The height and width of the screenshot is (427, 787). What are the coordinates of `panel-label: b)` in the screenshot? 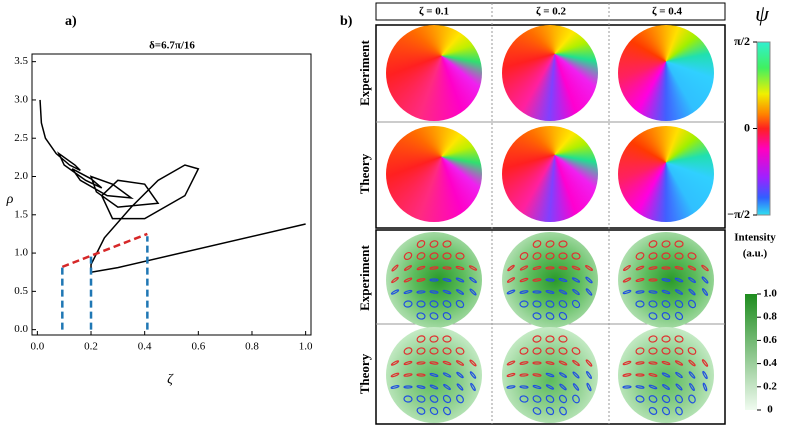 It's located at (346, 21).